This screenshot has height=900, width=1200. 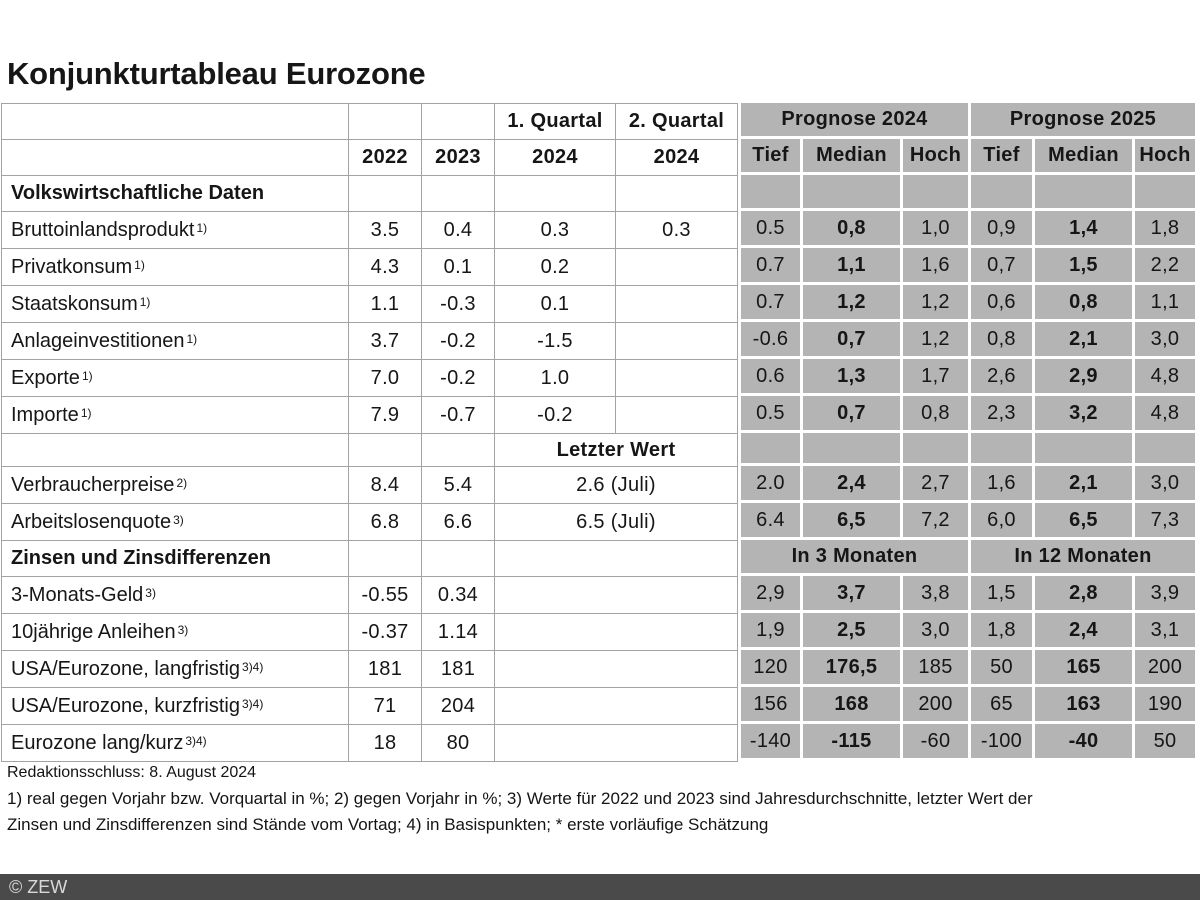 I want to click on header-cell: 1,2, so click(x=853, y=303).